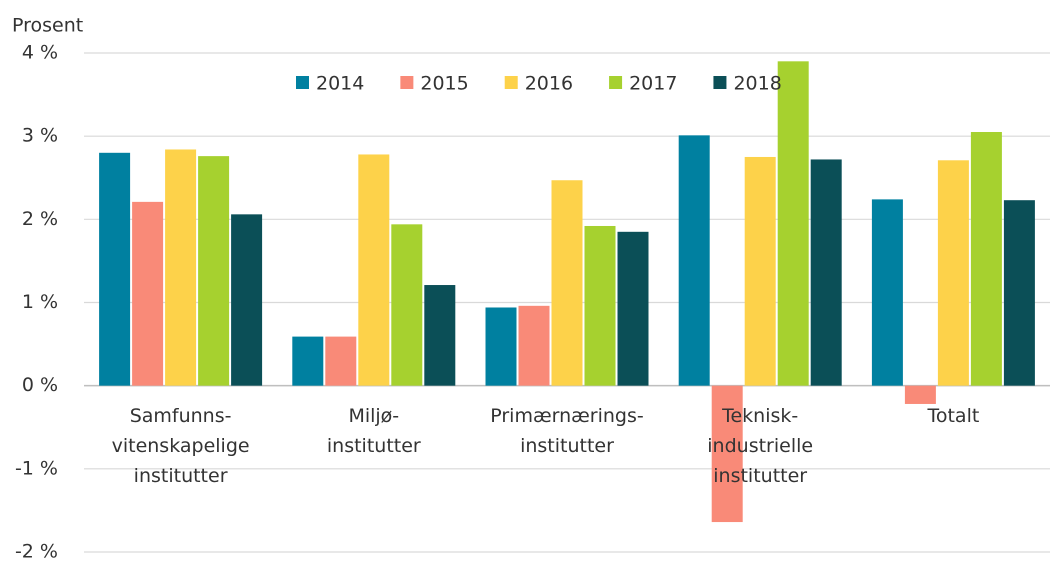 The image size is (1051, 561). I want to click on y-tick-label: 2 %, so click(40, 219).